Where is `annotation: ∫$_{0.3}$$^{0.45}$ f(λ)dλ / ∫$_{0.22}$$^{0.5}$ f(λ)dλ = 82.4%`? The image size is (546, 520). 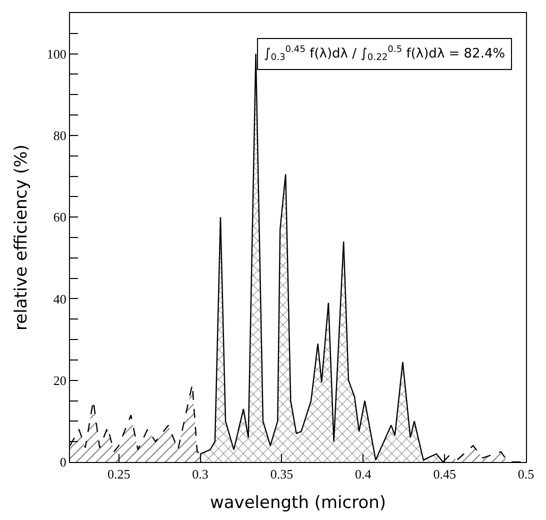
annotation: ∫$_{0.3}$$^{0.45}$ f(λ)dλ / ∫$_{0.22}$$^{0.5}$ f(λ)dλ = 82.4% is located at coordinates (385, 54).